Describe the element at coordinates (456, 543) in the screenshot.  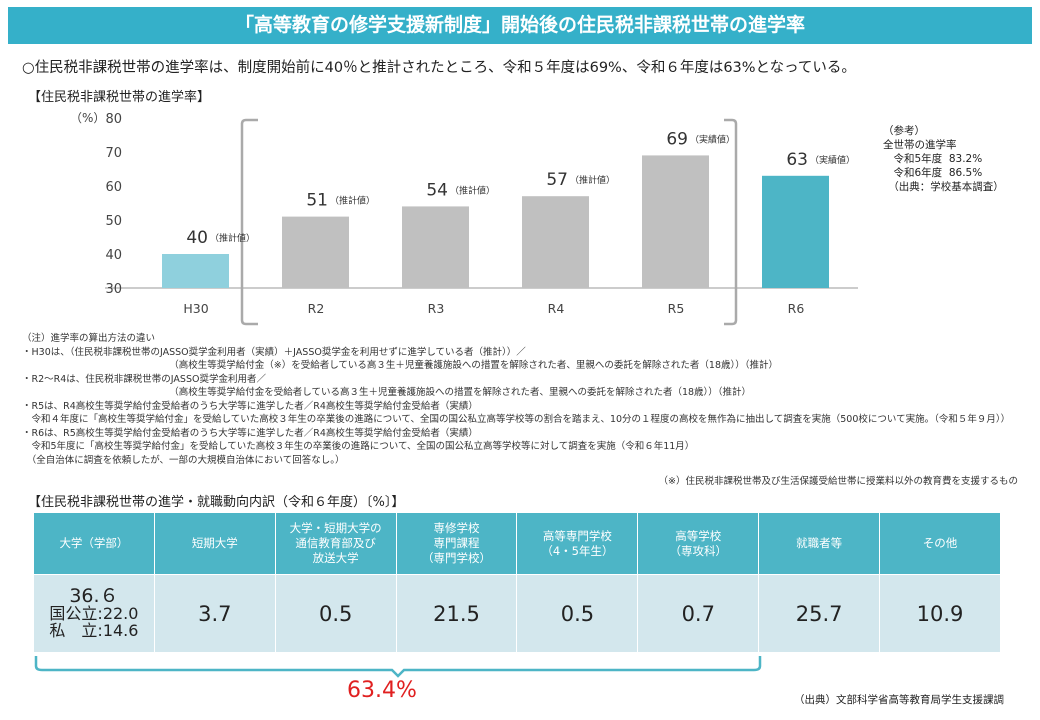
I see `column-header: 専修学校 専門課程 （専門学校）` at that location.